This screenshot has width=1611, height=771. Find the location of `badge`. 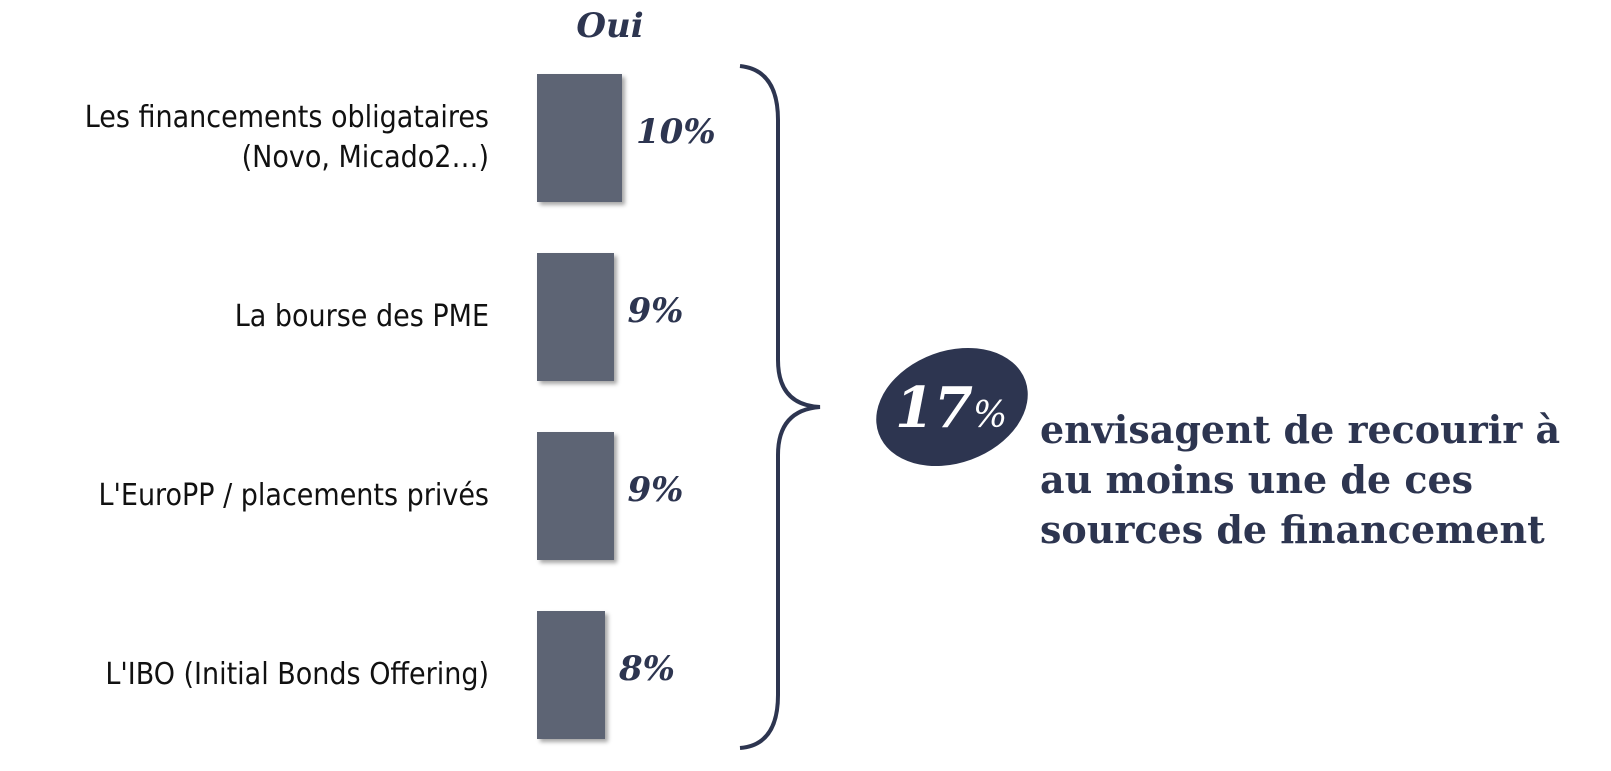

badge is located at coordinates (952, 407).